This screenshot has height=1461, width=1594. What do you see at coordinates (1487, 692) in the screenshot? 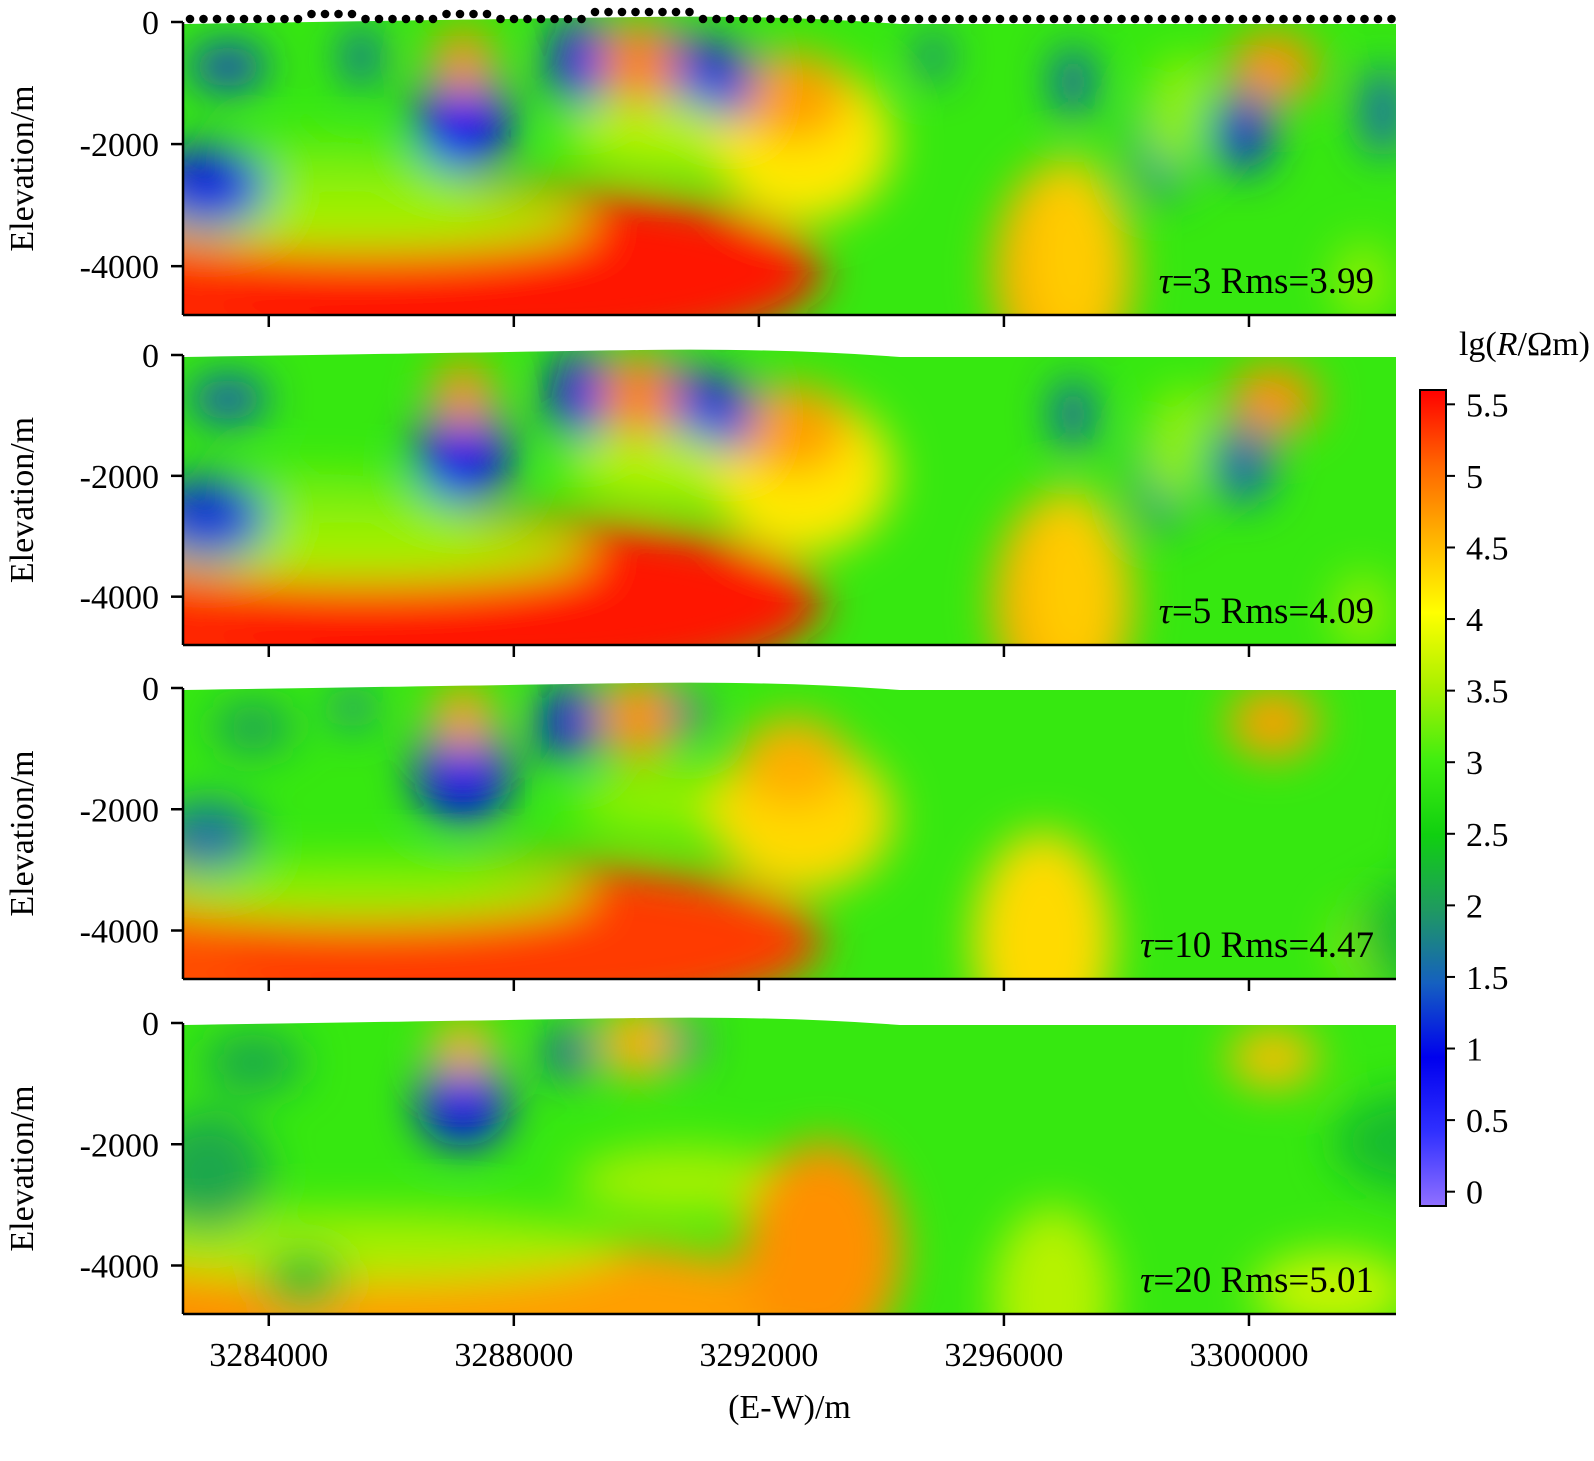
I see `colorbar-tick-label: 3.5` at bounding box center [1487, 692].